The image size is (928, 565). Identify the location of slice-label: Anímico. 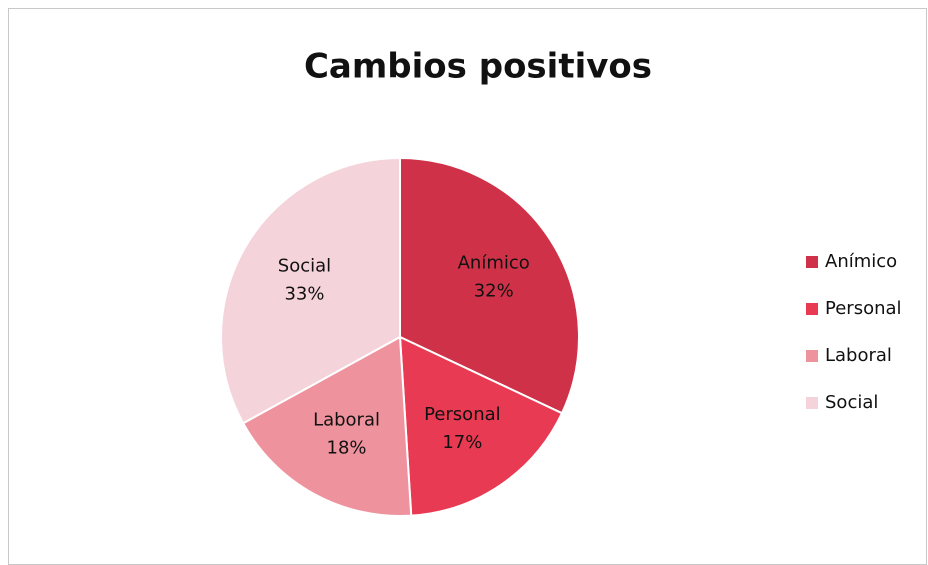
(494, 263).